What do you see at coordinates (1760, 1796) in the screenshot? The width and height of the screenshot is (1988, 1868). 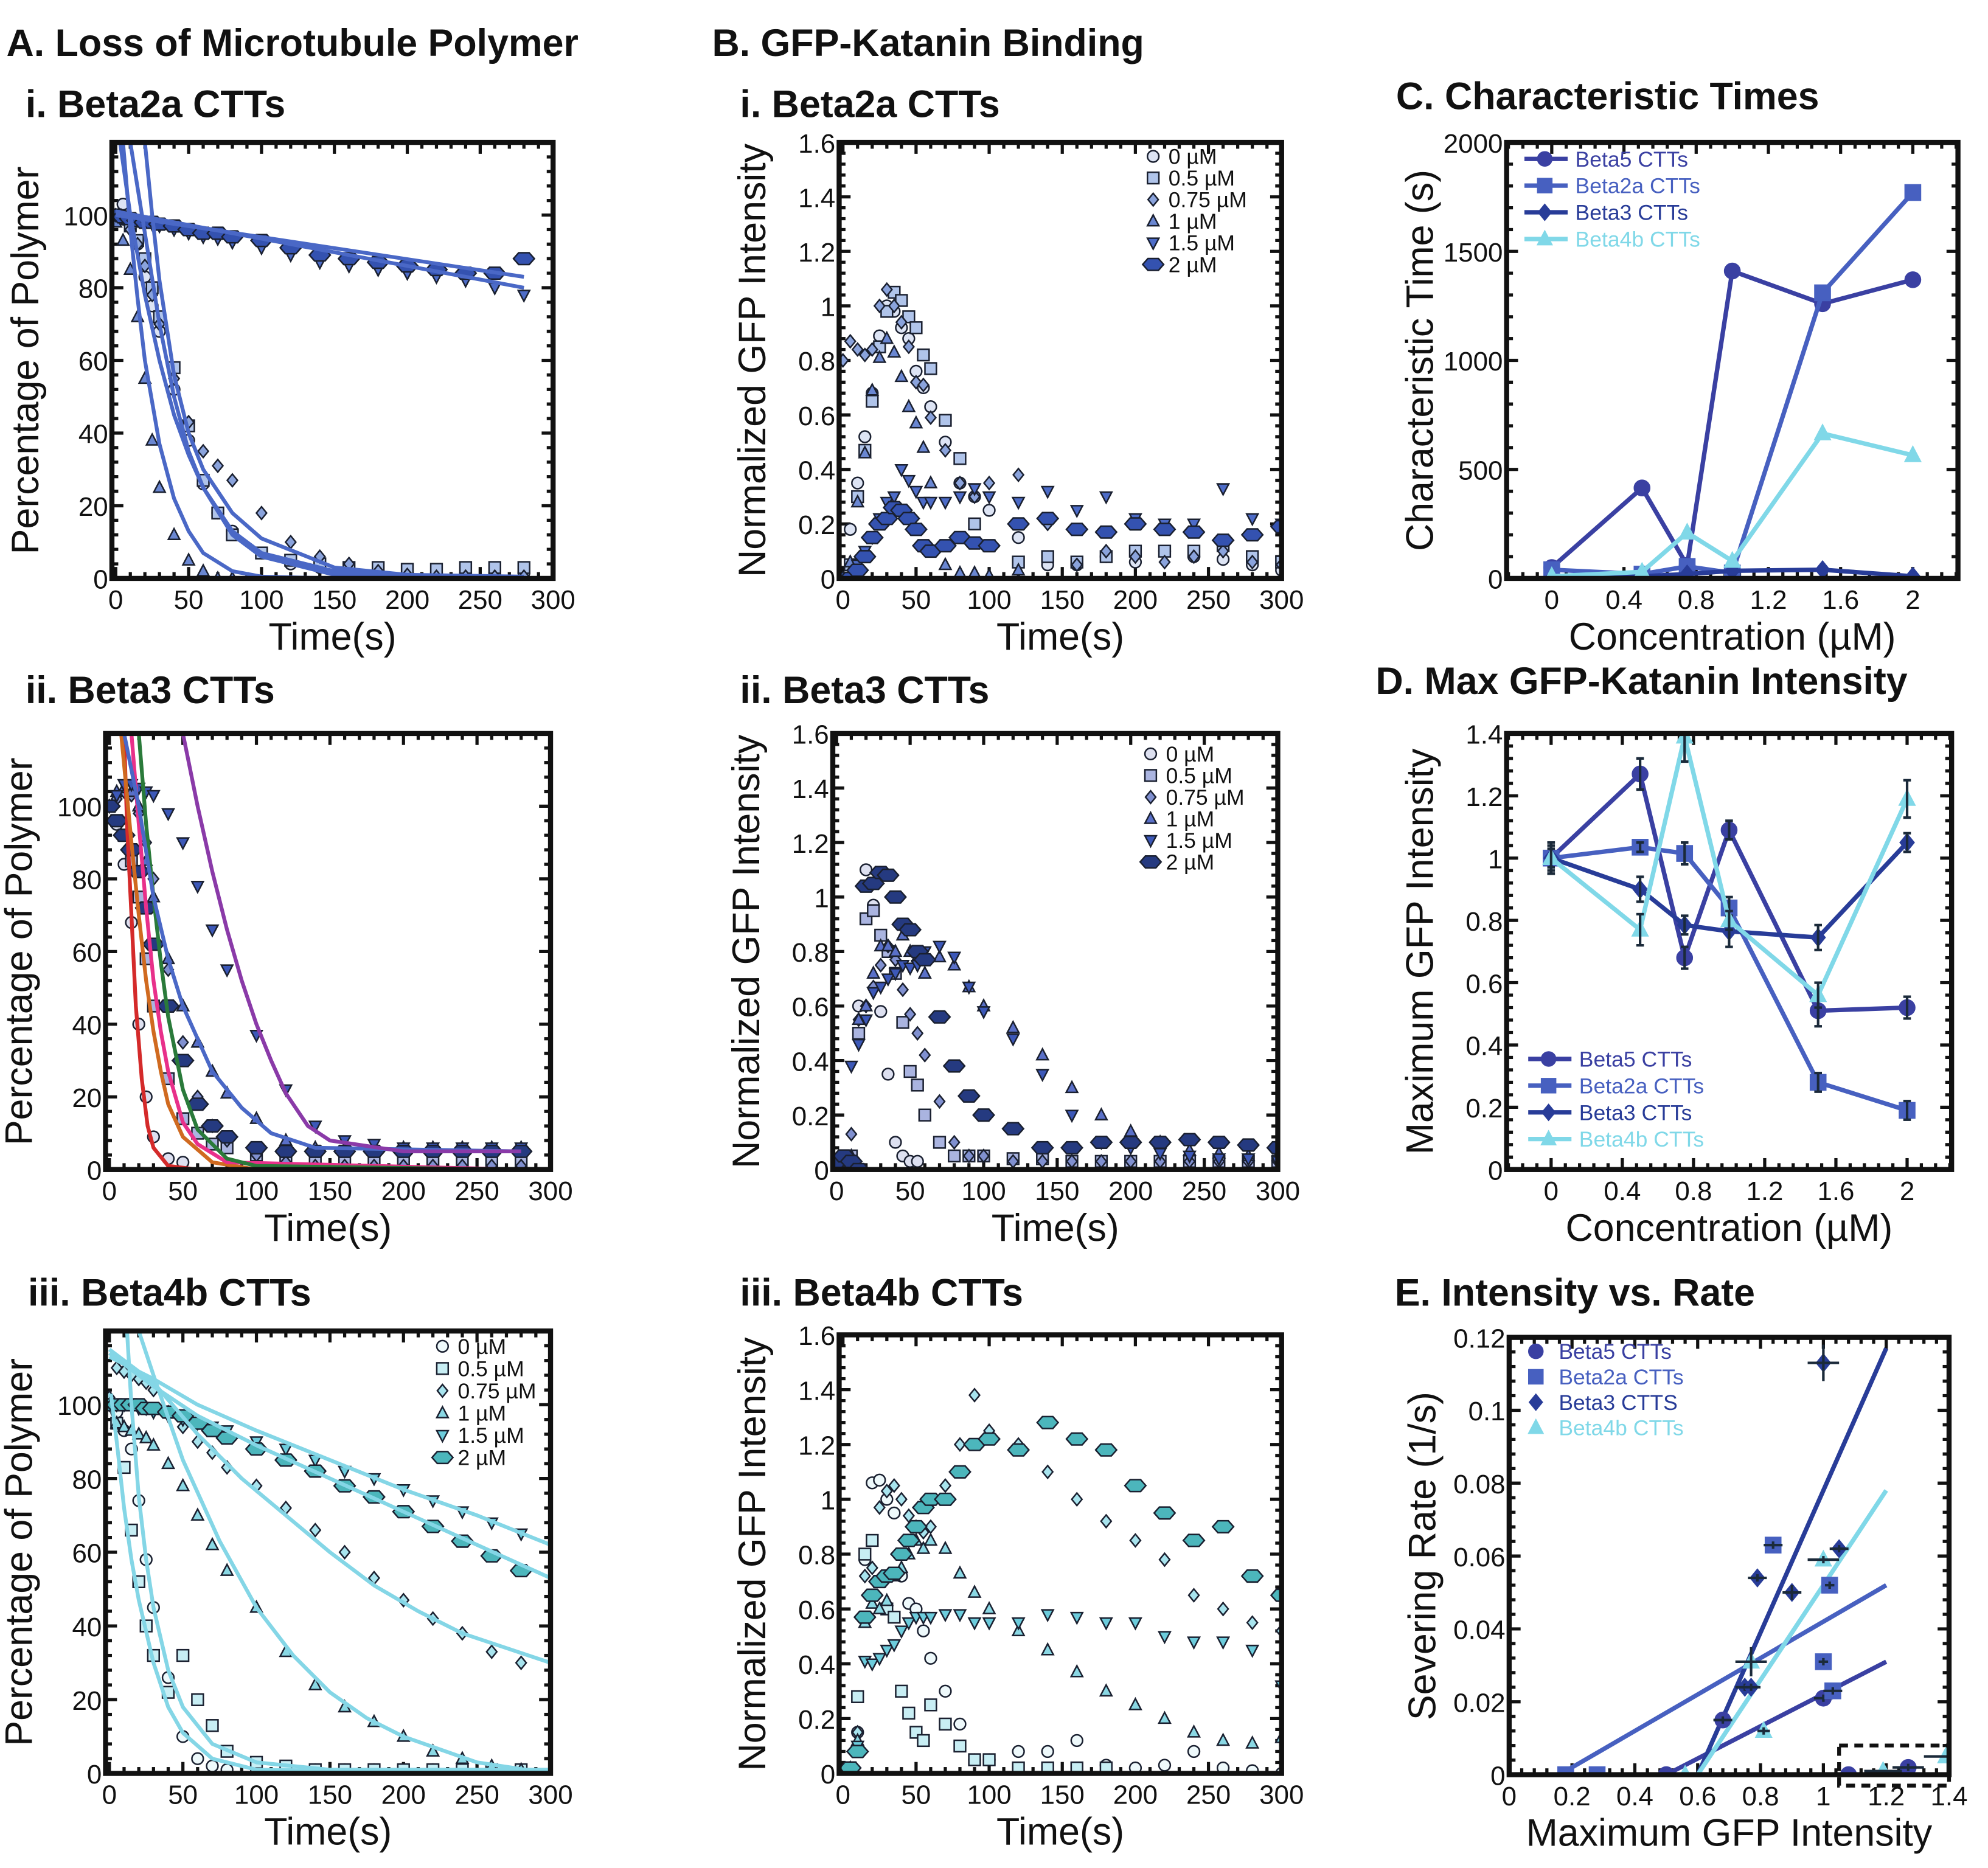 I see `x-tick-label: 0.8` at bounding box center [1760, 1796].